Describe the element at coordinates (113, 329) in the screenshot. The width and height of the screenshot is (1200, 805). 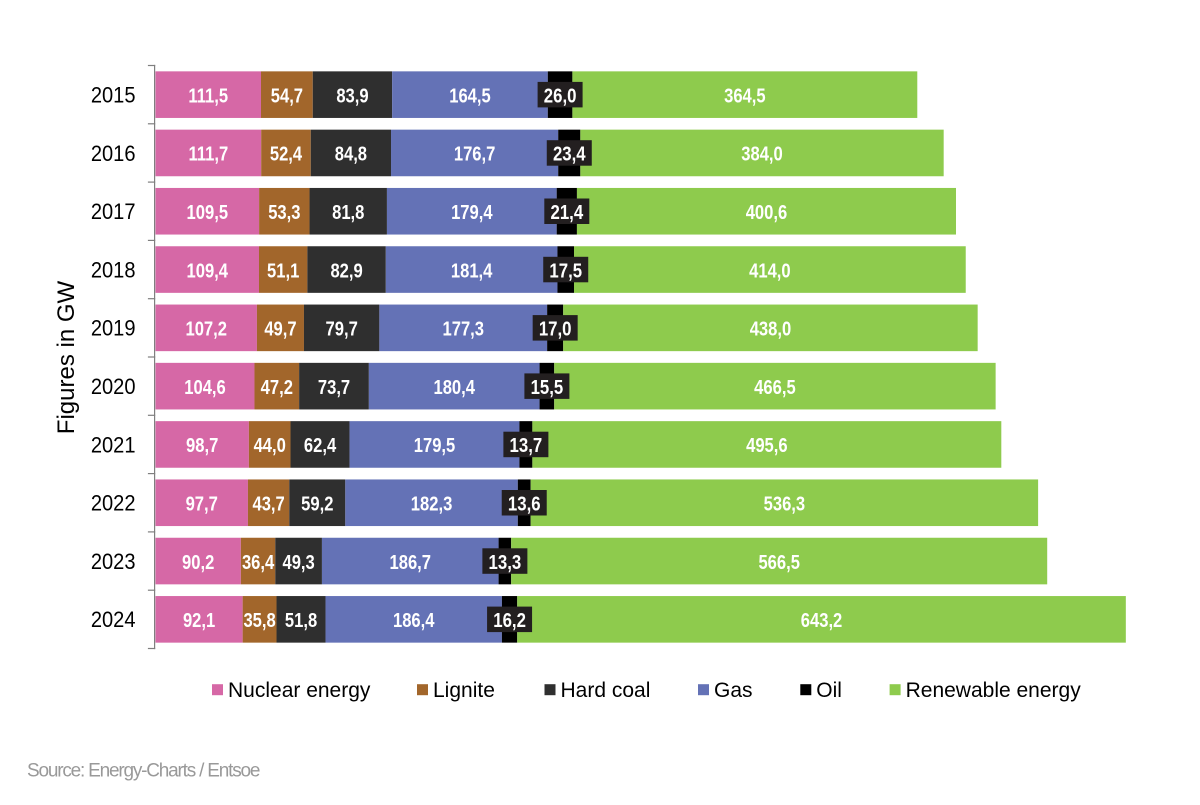
I see `svg-text: 2019` at that location.